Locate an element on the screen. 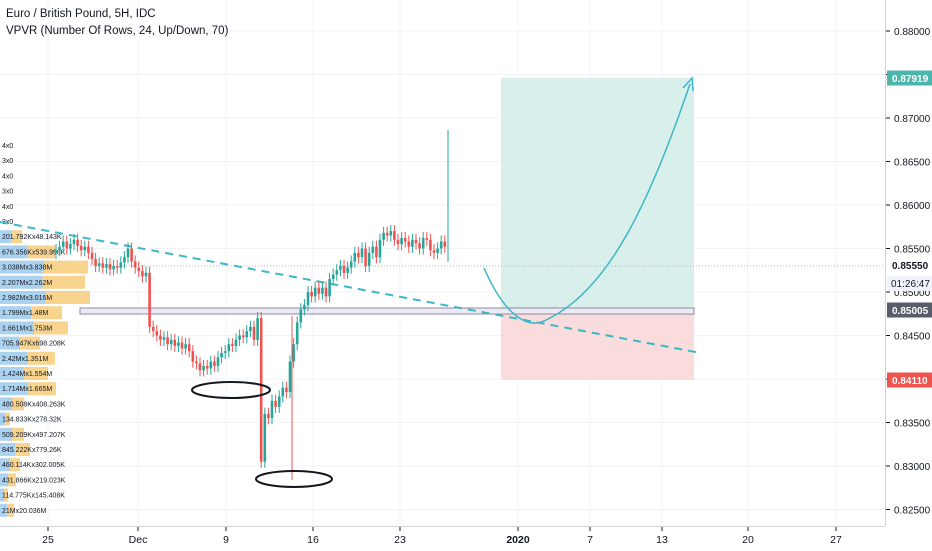 Image resolution: width=932 pixels, height=551 pixels. price-tick-label: 0.87000 is located at coordinates (912, 119).